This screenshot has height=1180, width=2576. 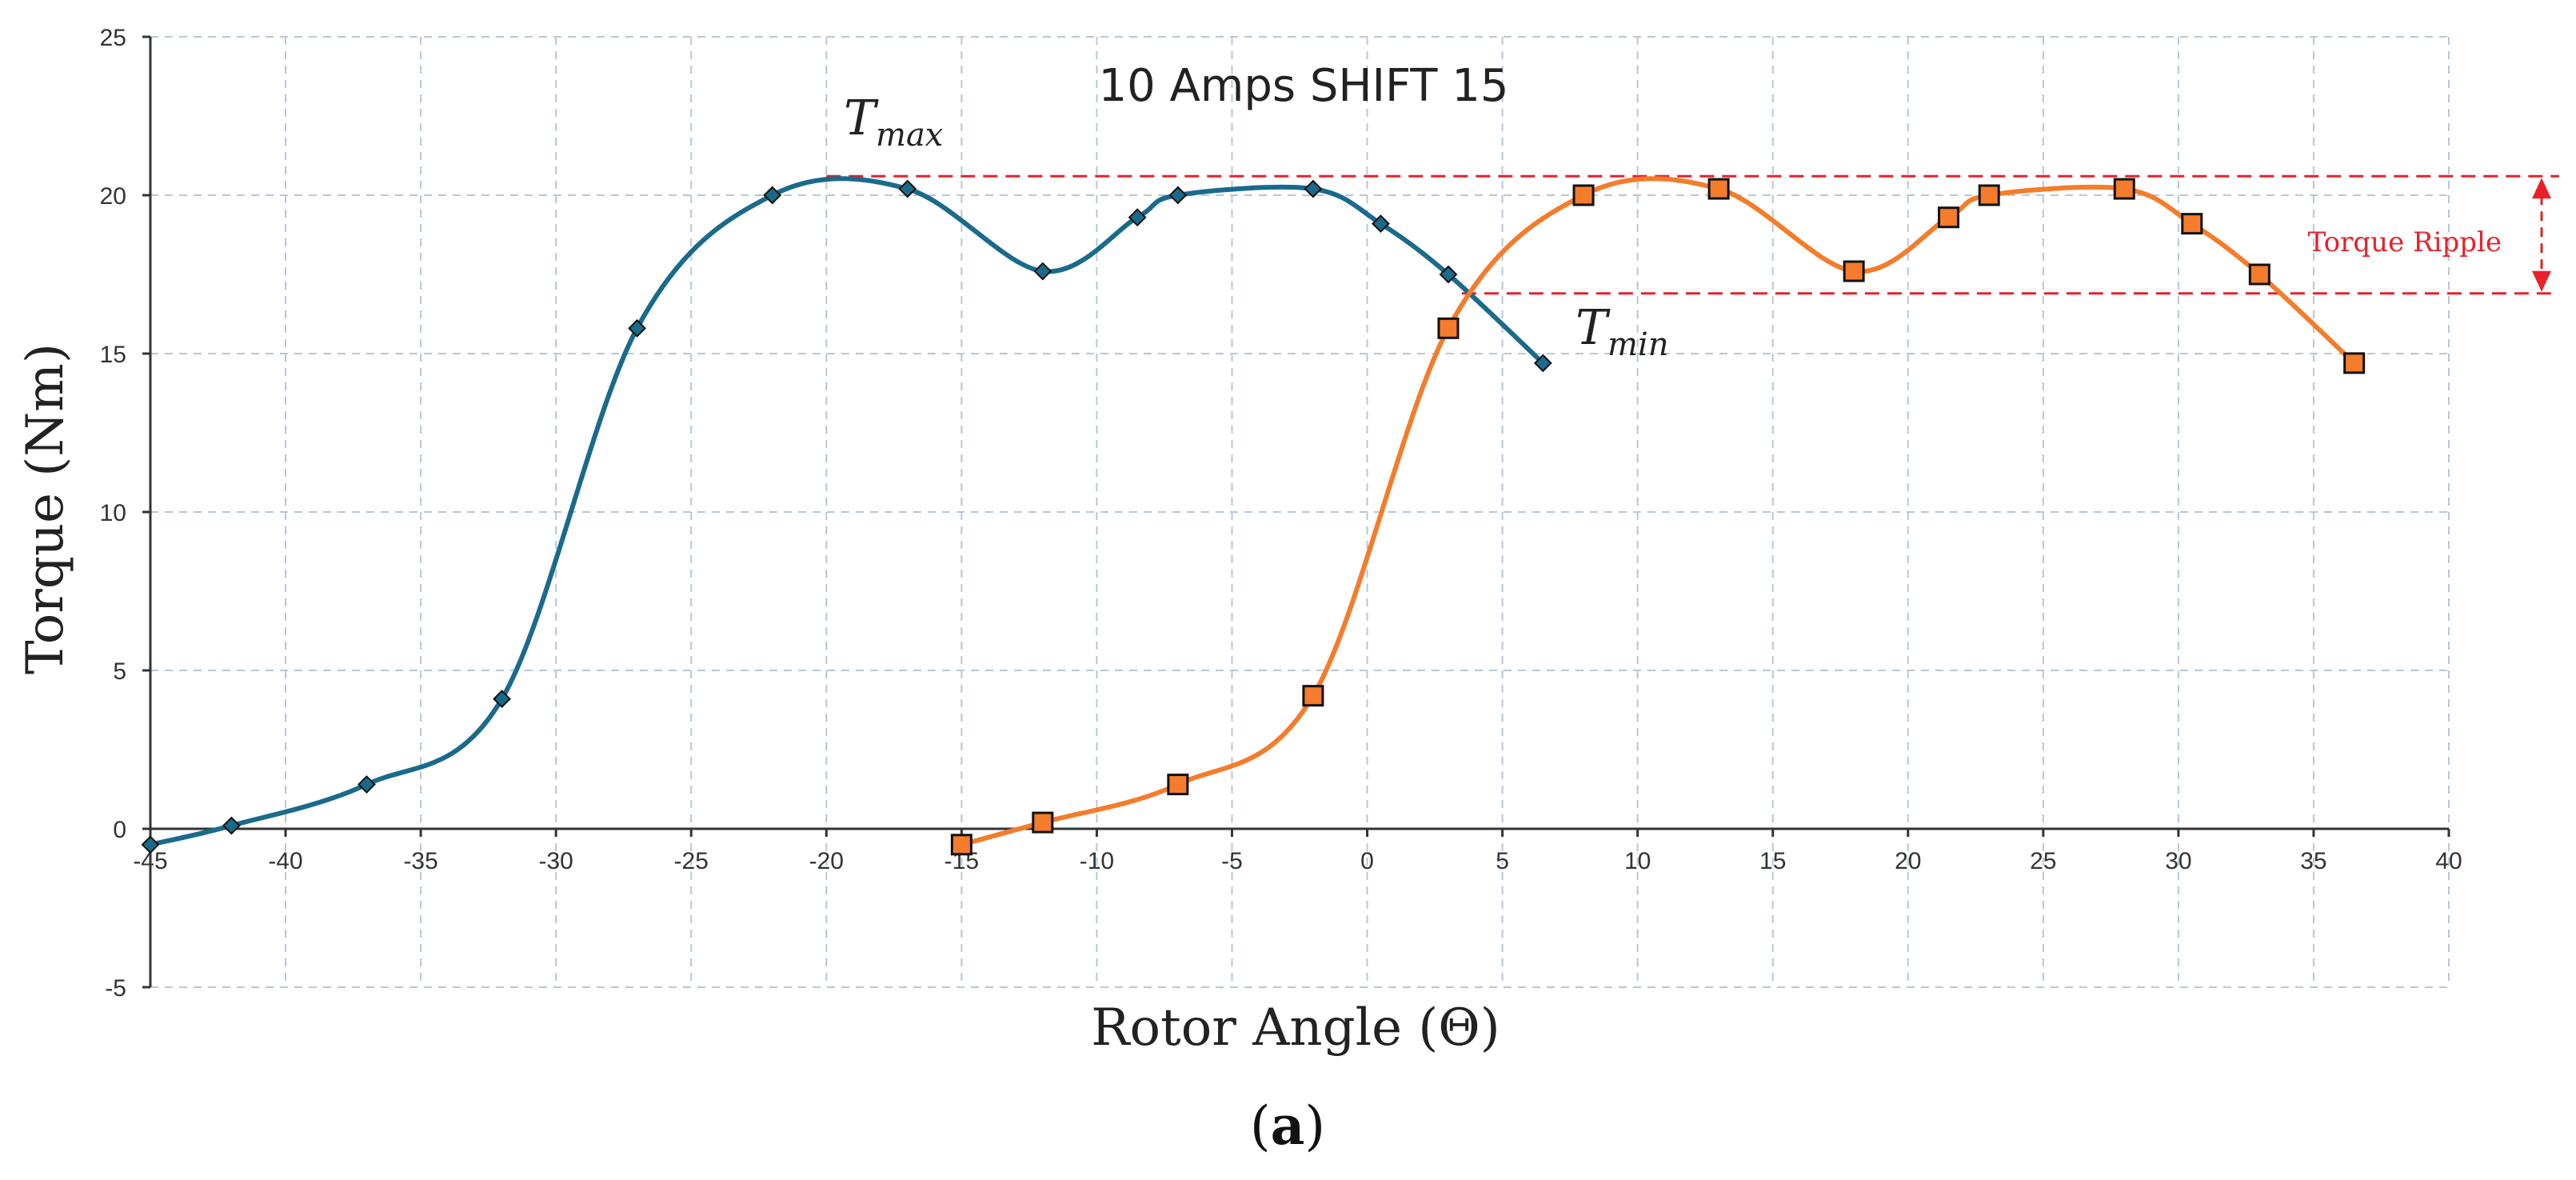 I want to click on x-tick-label: 0, so click(x=1367, y=861).